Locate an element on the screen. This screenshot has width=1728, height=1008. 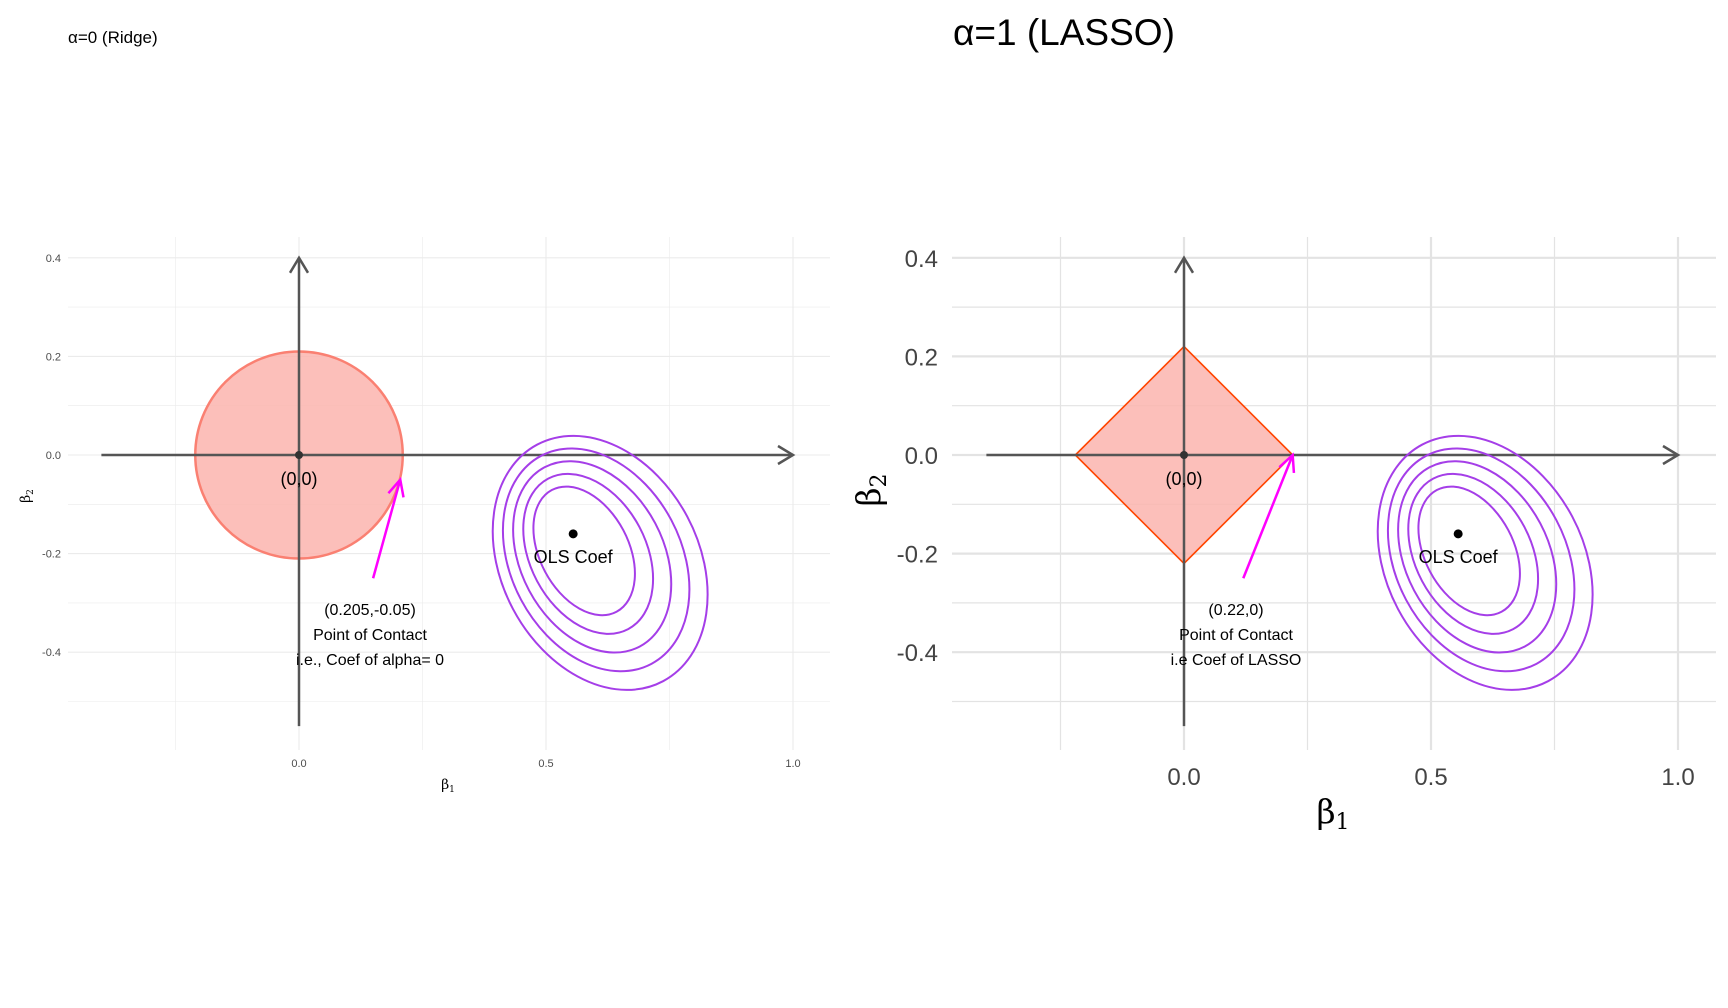
contact-annotation-line: (0.205,-0.05) is located at coordinates (370, 610).